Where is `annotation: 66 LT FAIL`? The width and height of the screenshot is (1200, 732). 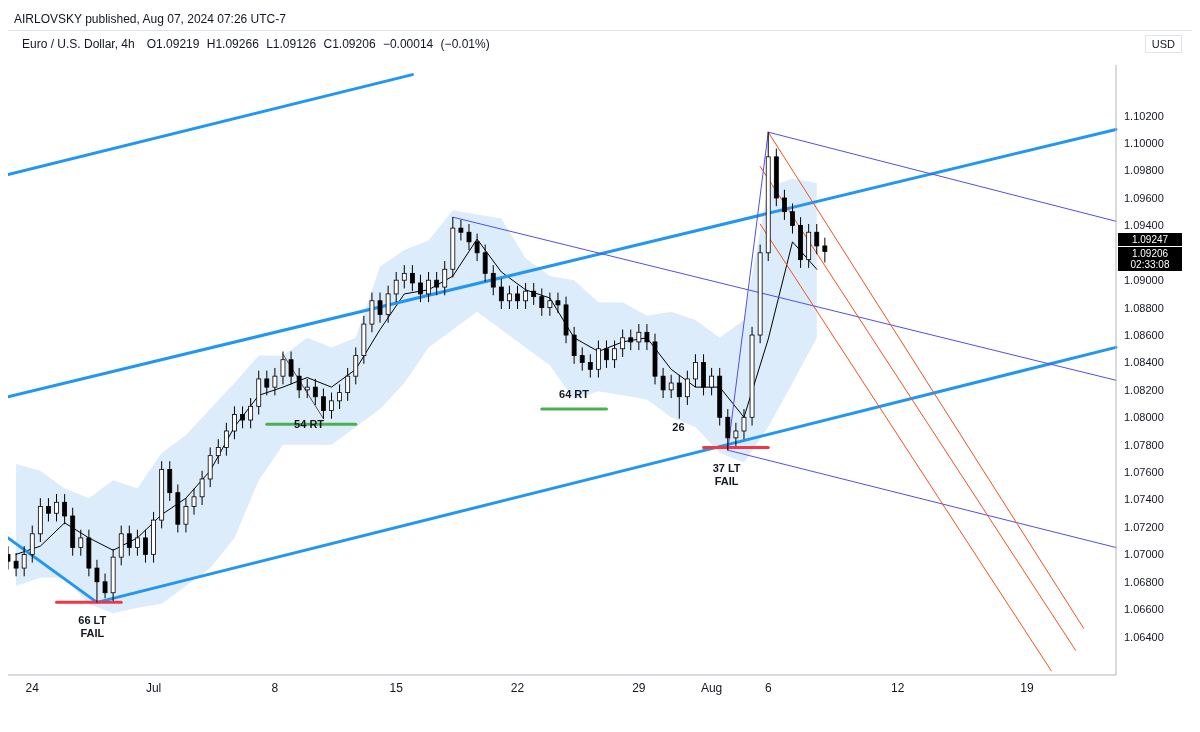
annotation: 66 LT FAIL is located at coordinates (92, 627).